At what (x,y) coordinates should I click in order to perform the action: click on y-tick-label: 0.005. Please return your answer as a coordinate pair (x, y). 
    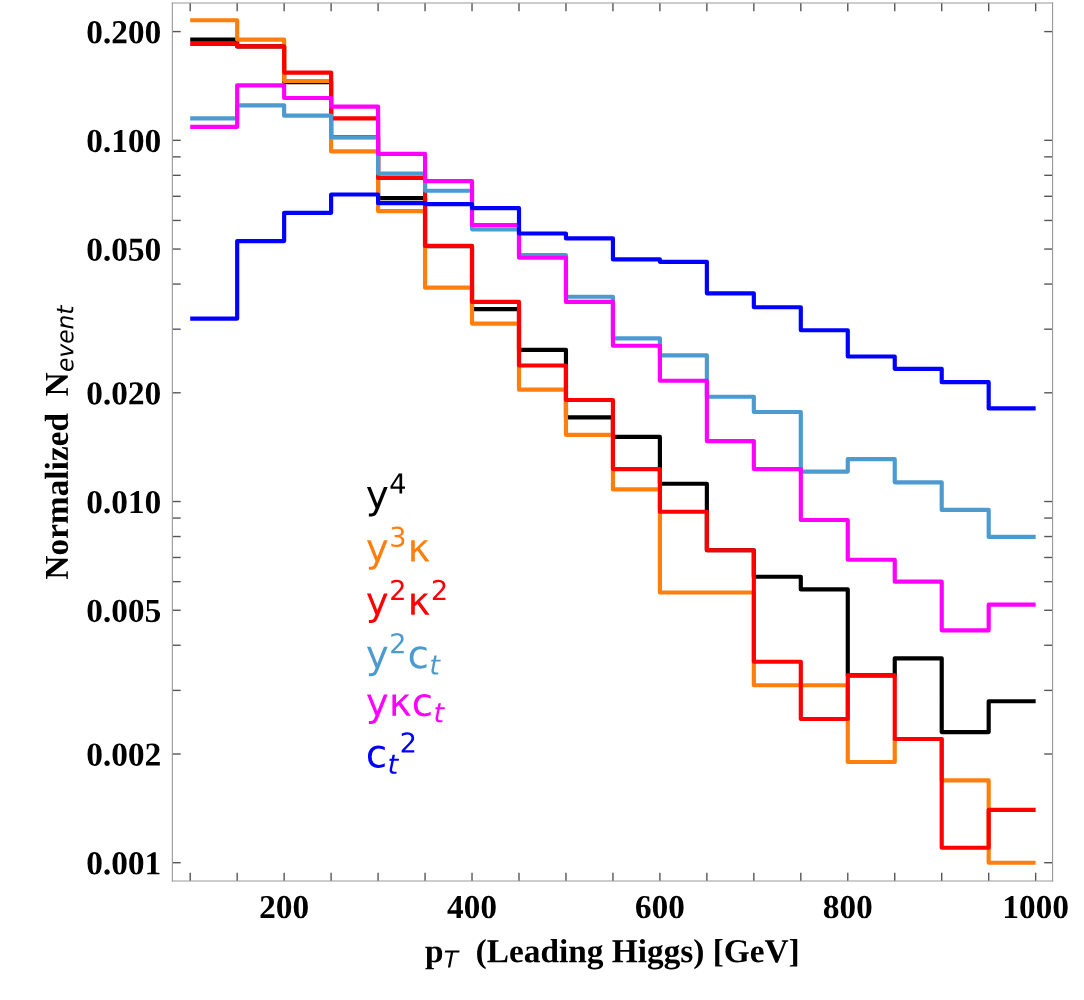
    Looking at the image, I should click on (124, 611).